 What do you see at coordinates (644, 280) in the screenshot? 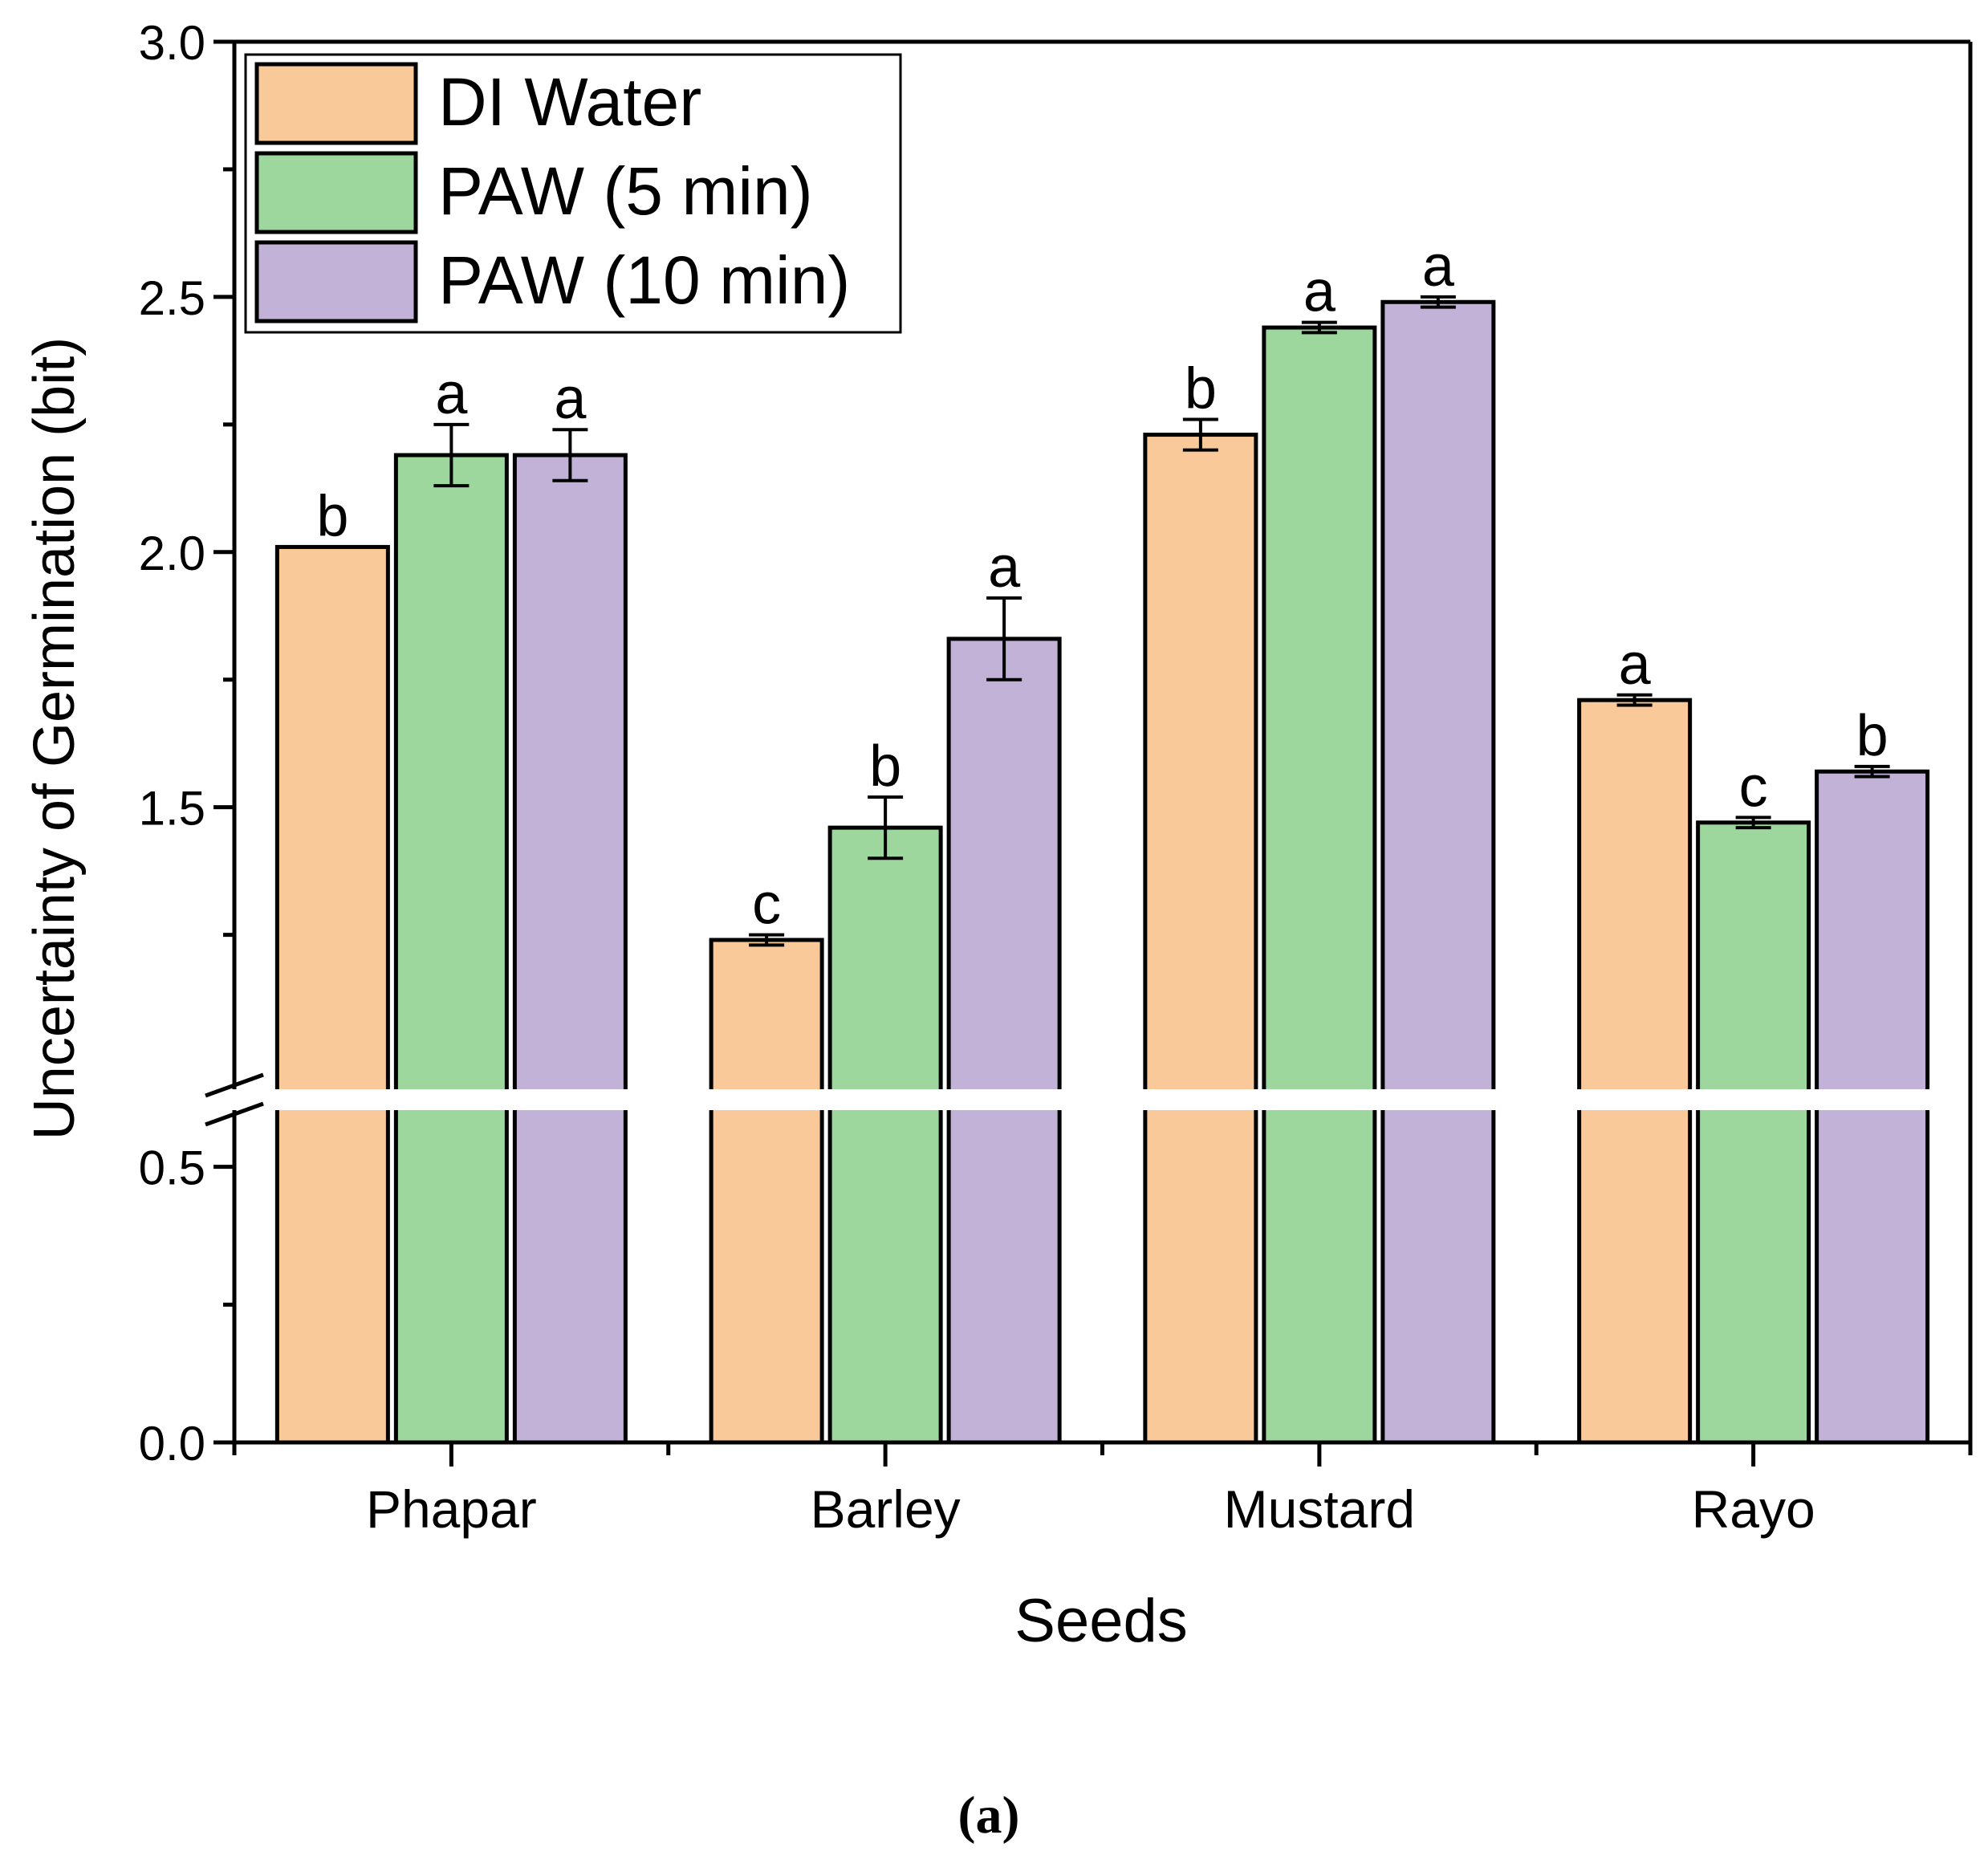
I see `legend-label-3: PAW (10 min)` at bounding box center [644, 280].